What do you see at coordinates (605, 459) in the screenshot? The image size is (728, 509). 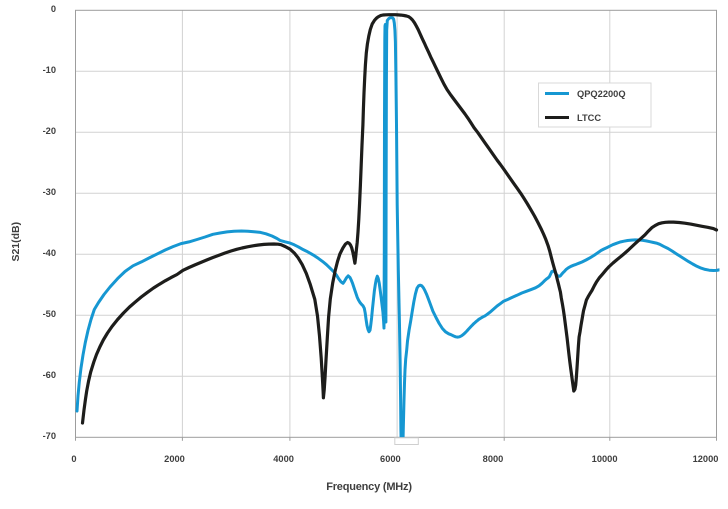 I see `svg-text: 10000` at bounding box center [605, 459].